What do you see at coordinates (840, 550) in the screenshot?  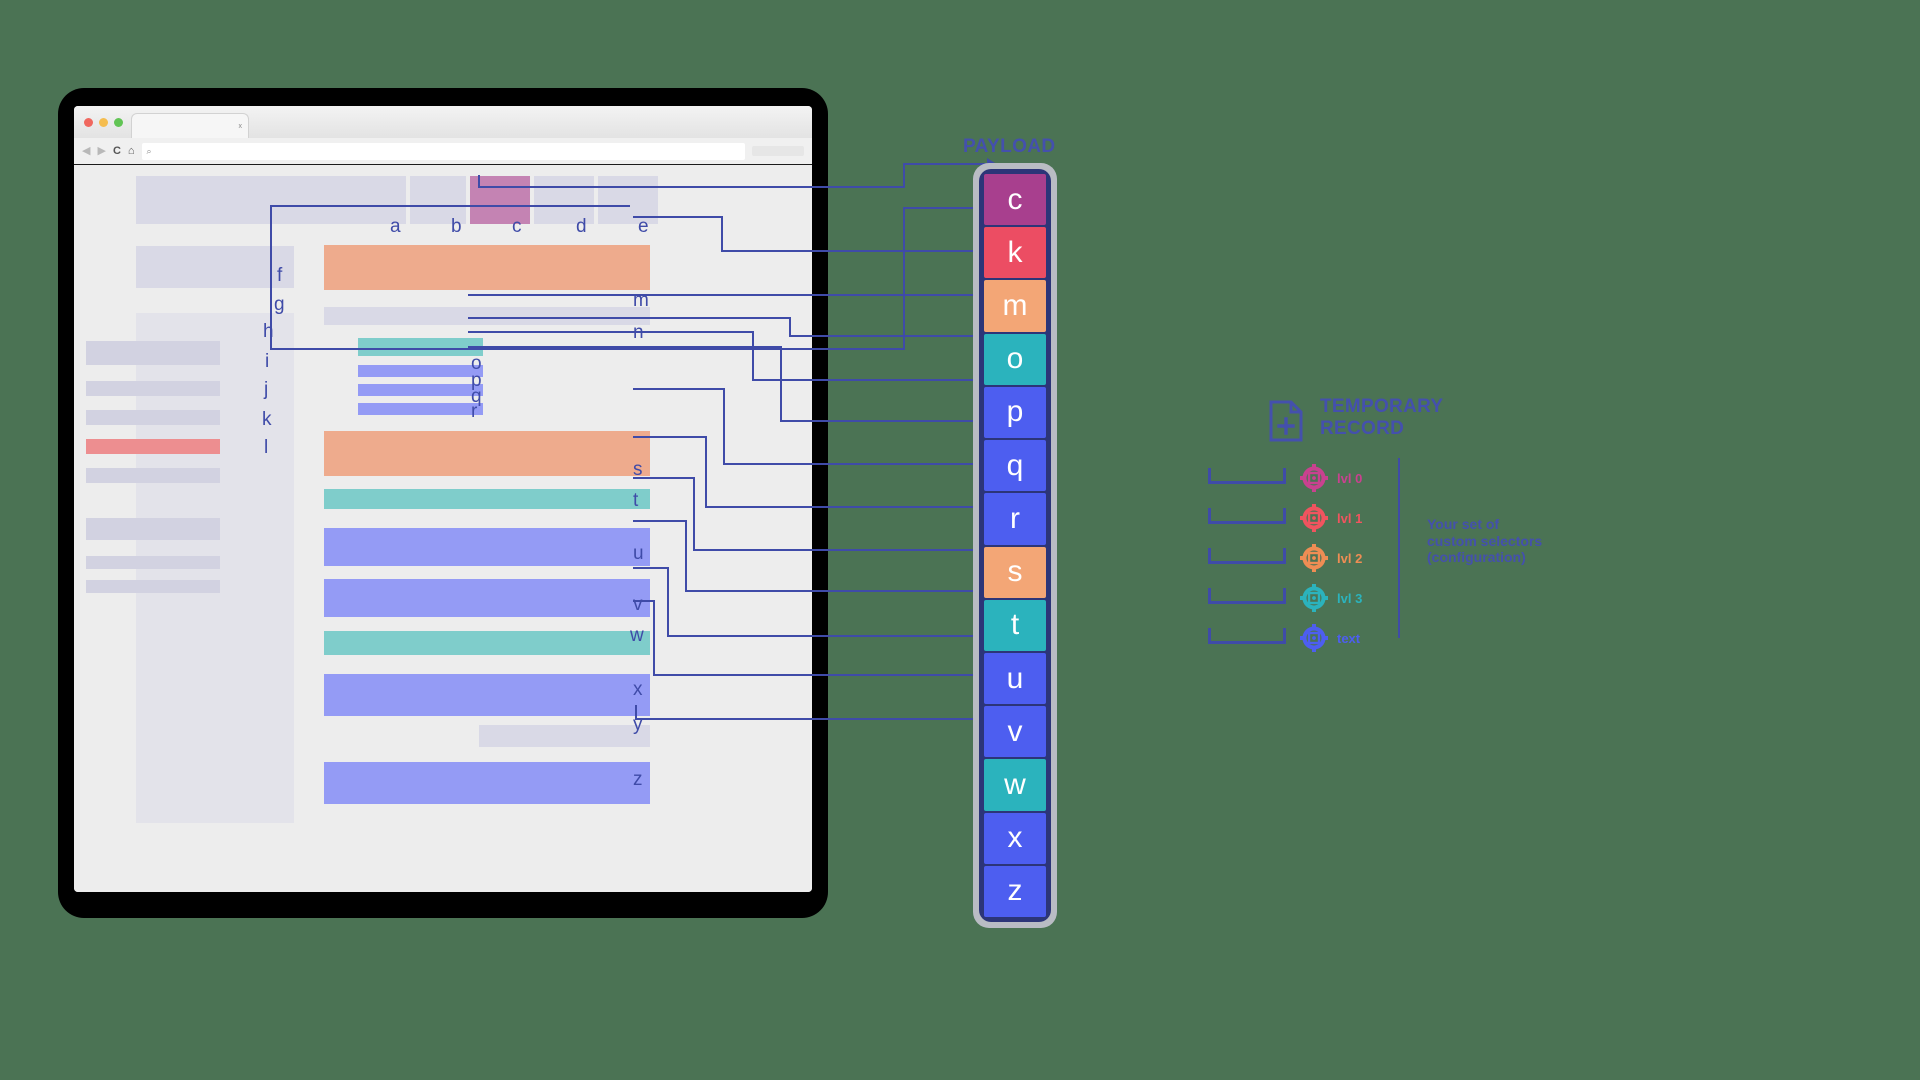 I see `wire-u-h2` at bounding box center [840, 550].